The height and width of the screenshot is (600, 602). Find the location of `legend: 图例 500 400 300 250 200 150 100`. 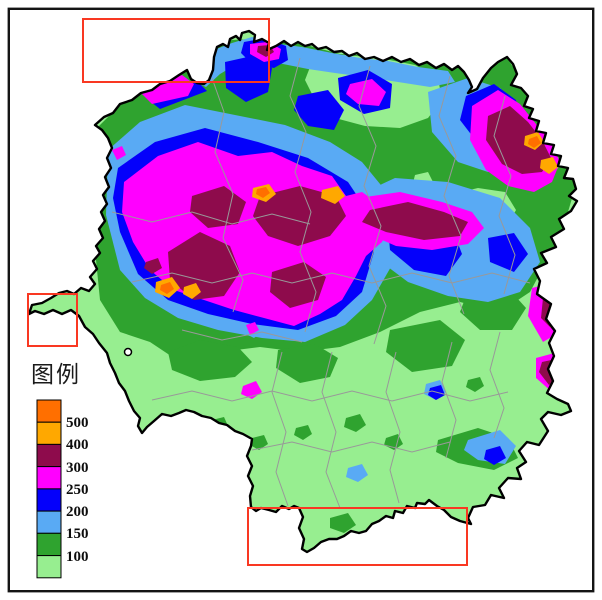

legend: 图例 500 400 300 250 200 150 100 is located at coordinates (60, 470).